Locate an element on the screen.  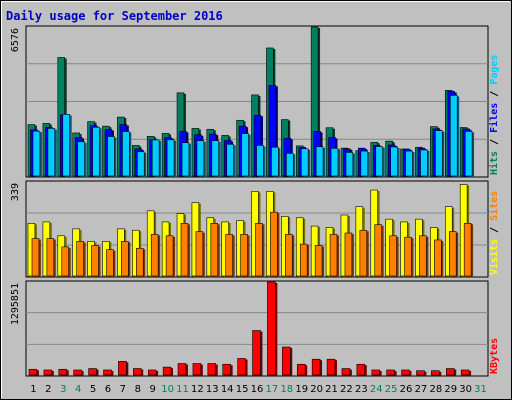
y-max-label: 6576 is located at coordinates (15, 40).